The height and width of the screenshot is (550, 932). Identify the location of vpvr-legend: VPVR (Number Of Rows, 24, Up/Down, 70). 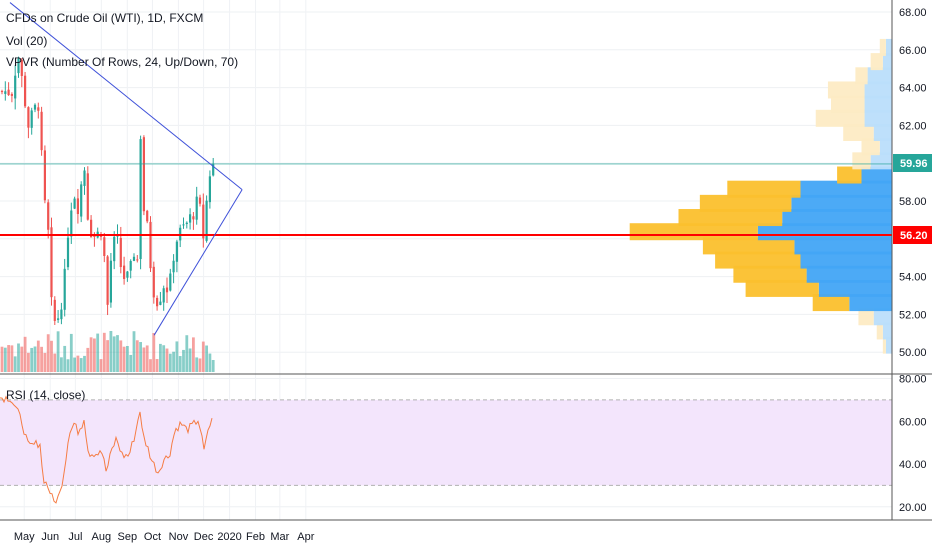
(122, 62).